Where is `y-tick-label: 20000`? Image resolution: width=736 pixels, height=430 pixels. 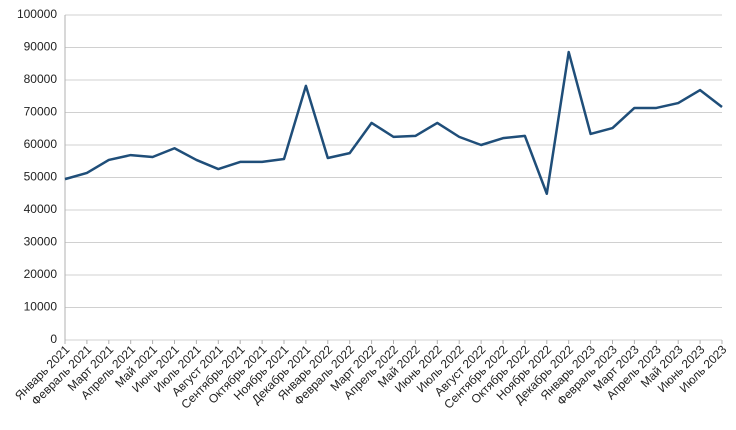
y-tick-label: 20000 is located at coordinates (41, 274).